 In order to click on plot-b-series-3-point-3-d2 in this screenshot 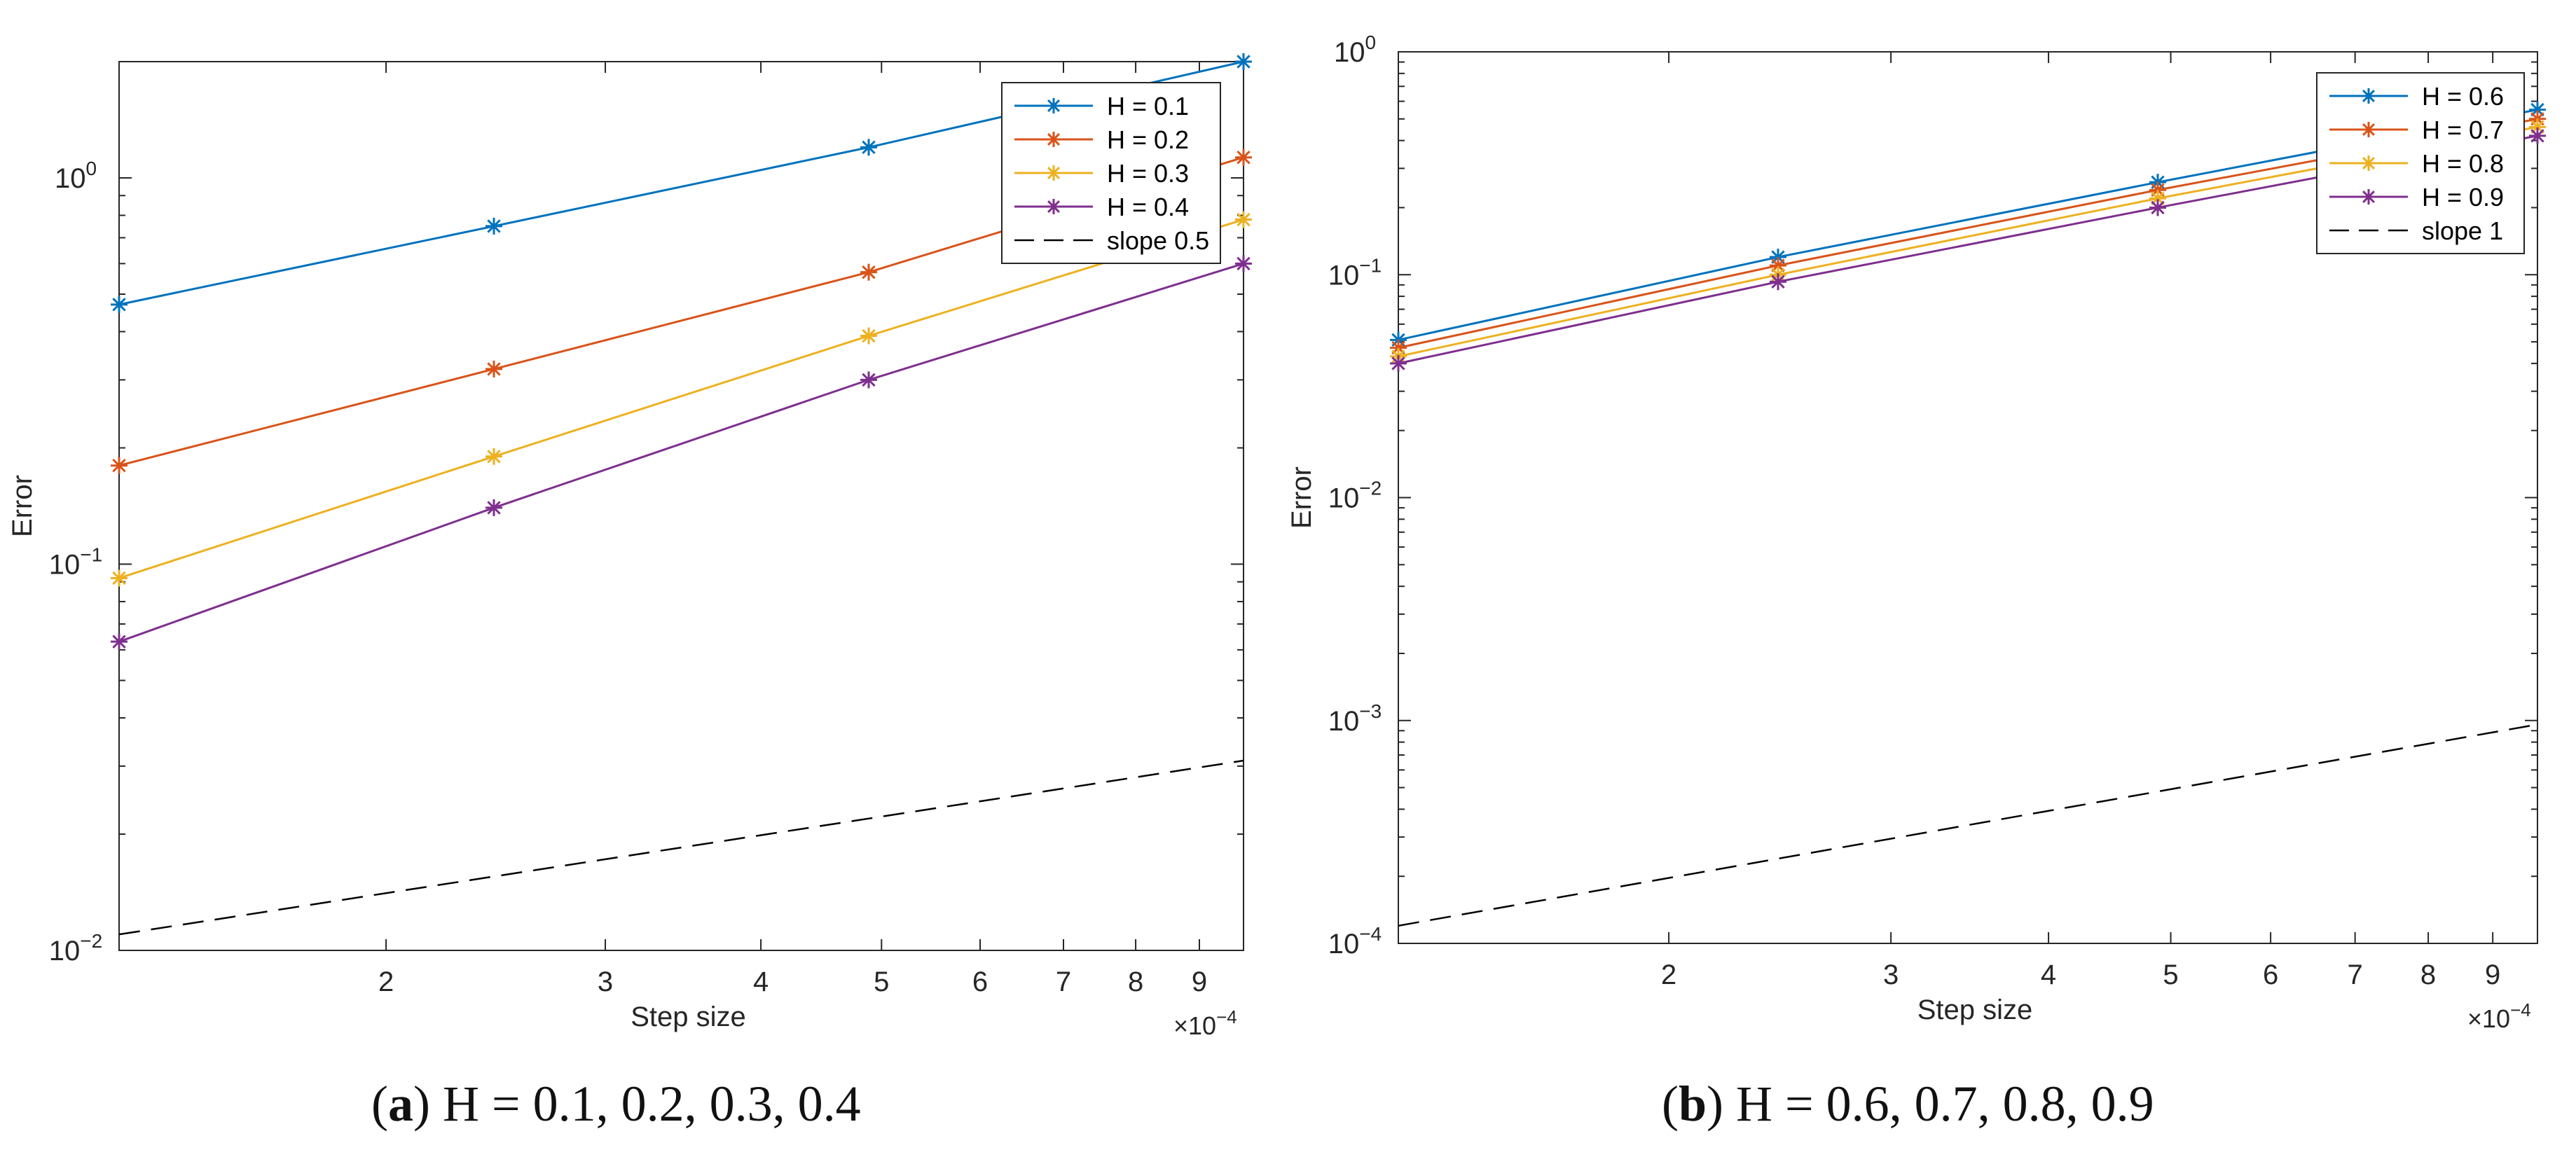, I will do `click(2537, 136)`.